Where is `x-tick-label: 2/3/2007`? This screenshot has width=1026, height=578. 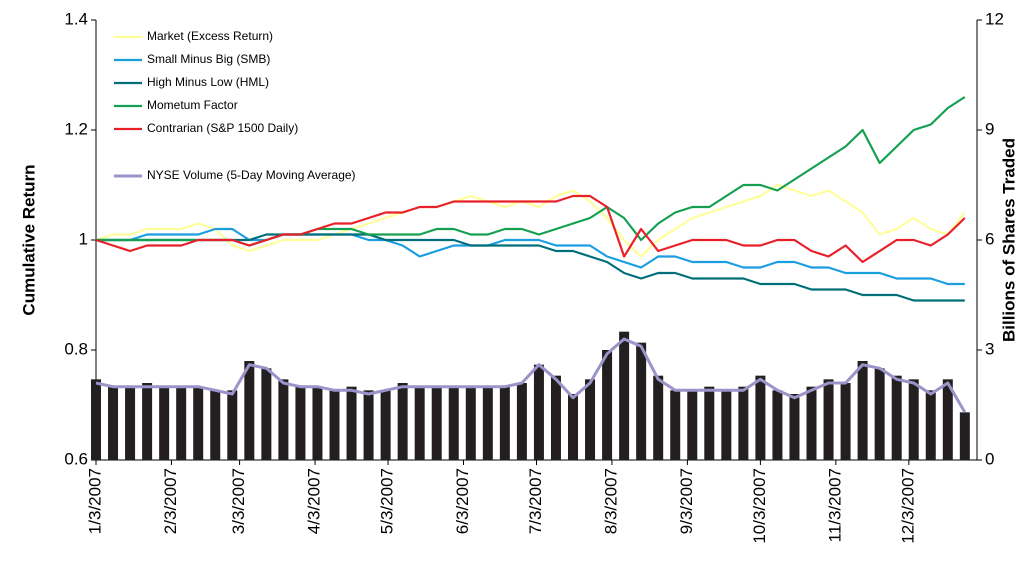
x-tick-label: 2/3/2007 is located at coordinates (170, 501).